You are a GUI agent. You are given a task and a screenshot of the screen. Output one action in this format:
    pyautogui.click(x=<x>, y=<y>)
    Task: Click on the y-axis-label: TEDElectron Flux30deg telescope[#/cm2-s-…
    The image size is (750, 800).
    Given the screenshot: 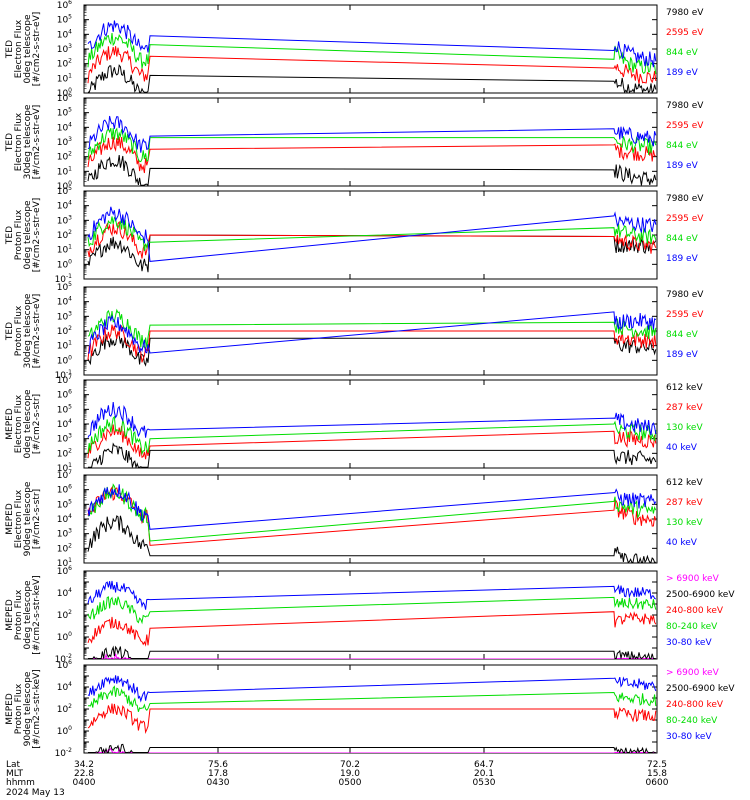 What is the action you would take?
    pyautogui.click(x=23, y=141)
    